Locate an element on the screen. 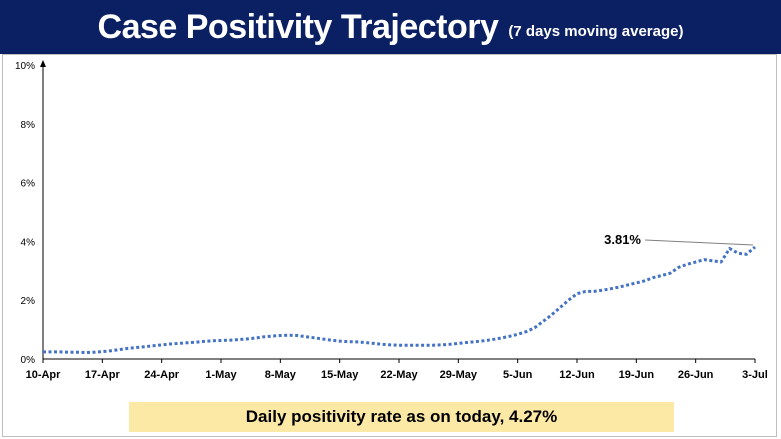 This screenshot has width=781, height=439. annotation-label: 3.81% is located at coordinates (622, 239).